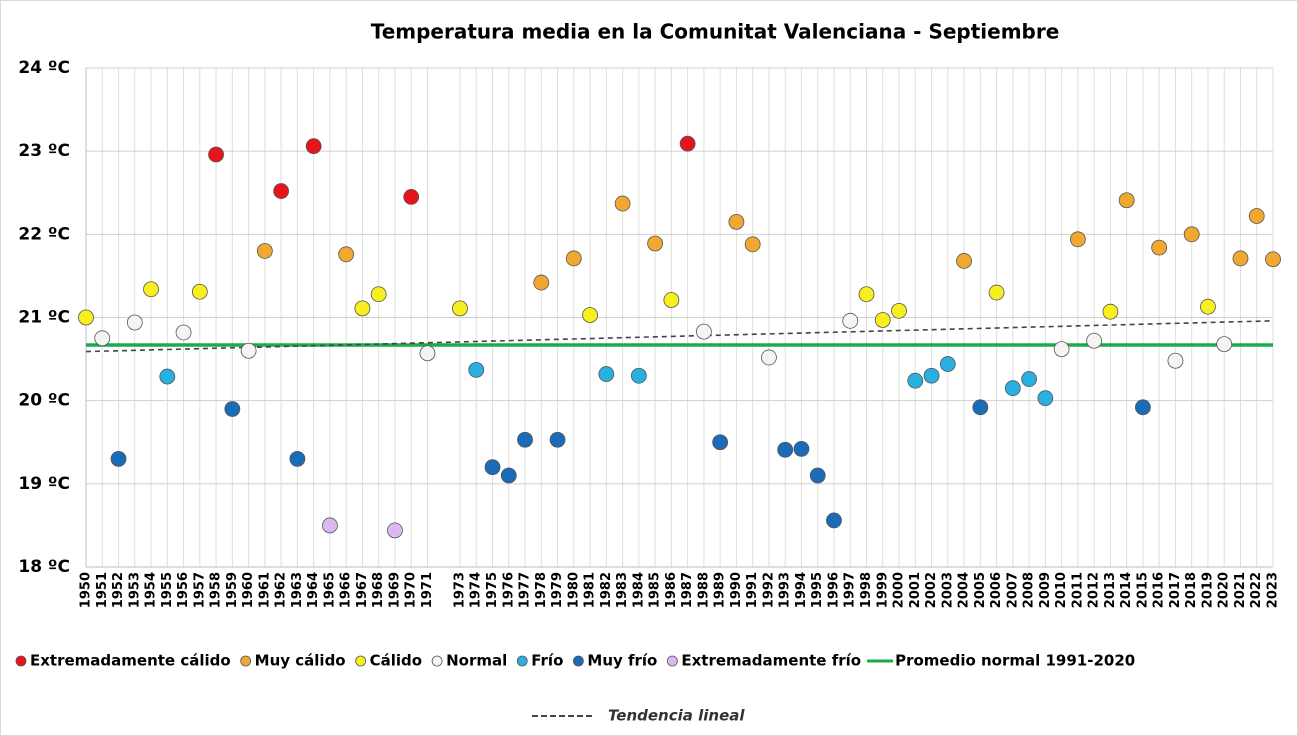 Image resolution: width=1298 pixels, height=736 pixels. Describe the element at coordinates (1110, 590) in the screenshot. I see `x-tick-label: 2013` at that location.